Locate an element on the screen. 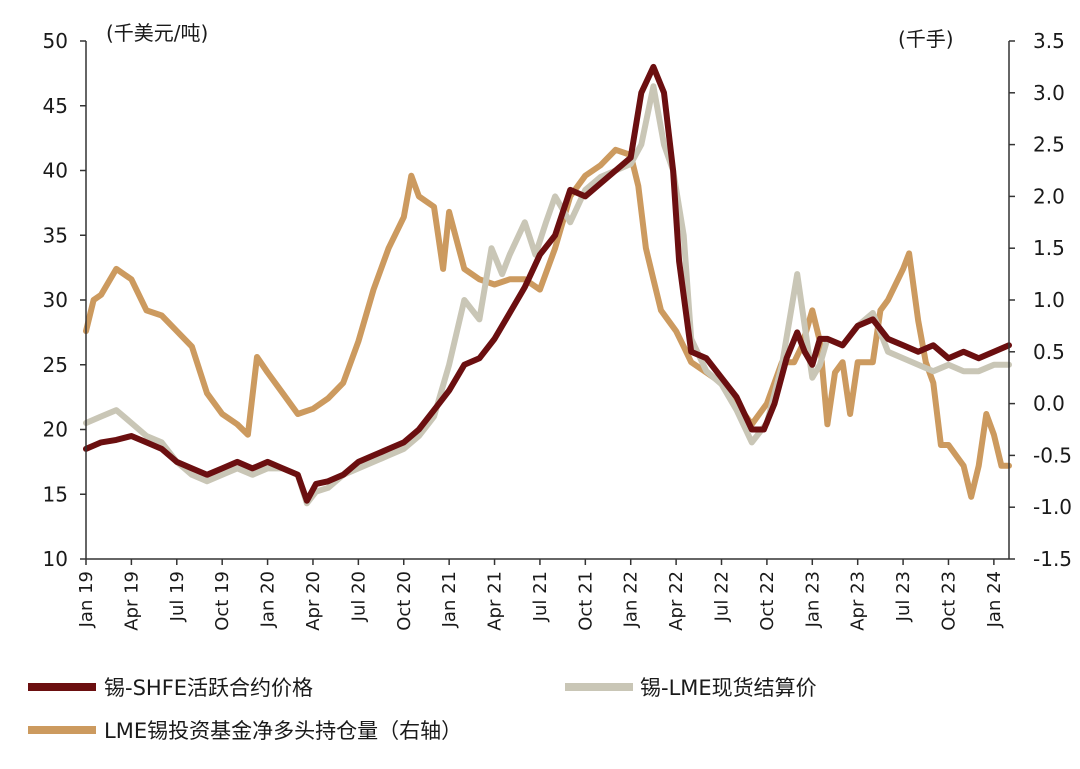 This screenshot has width=1080, height=769. left-tick-label: 45 is located at coordinates (55, 106).